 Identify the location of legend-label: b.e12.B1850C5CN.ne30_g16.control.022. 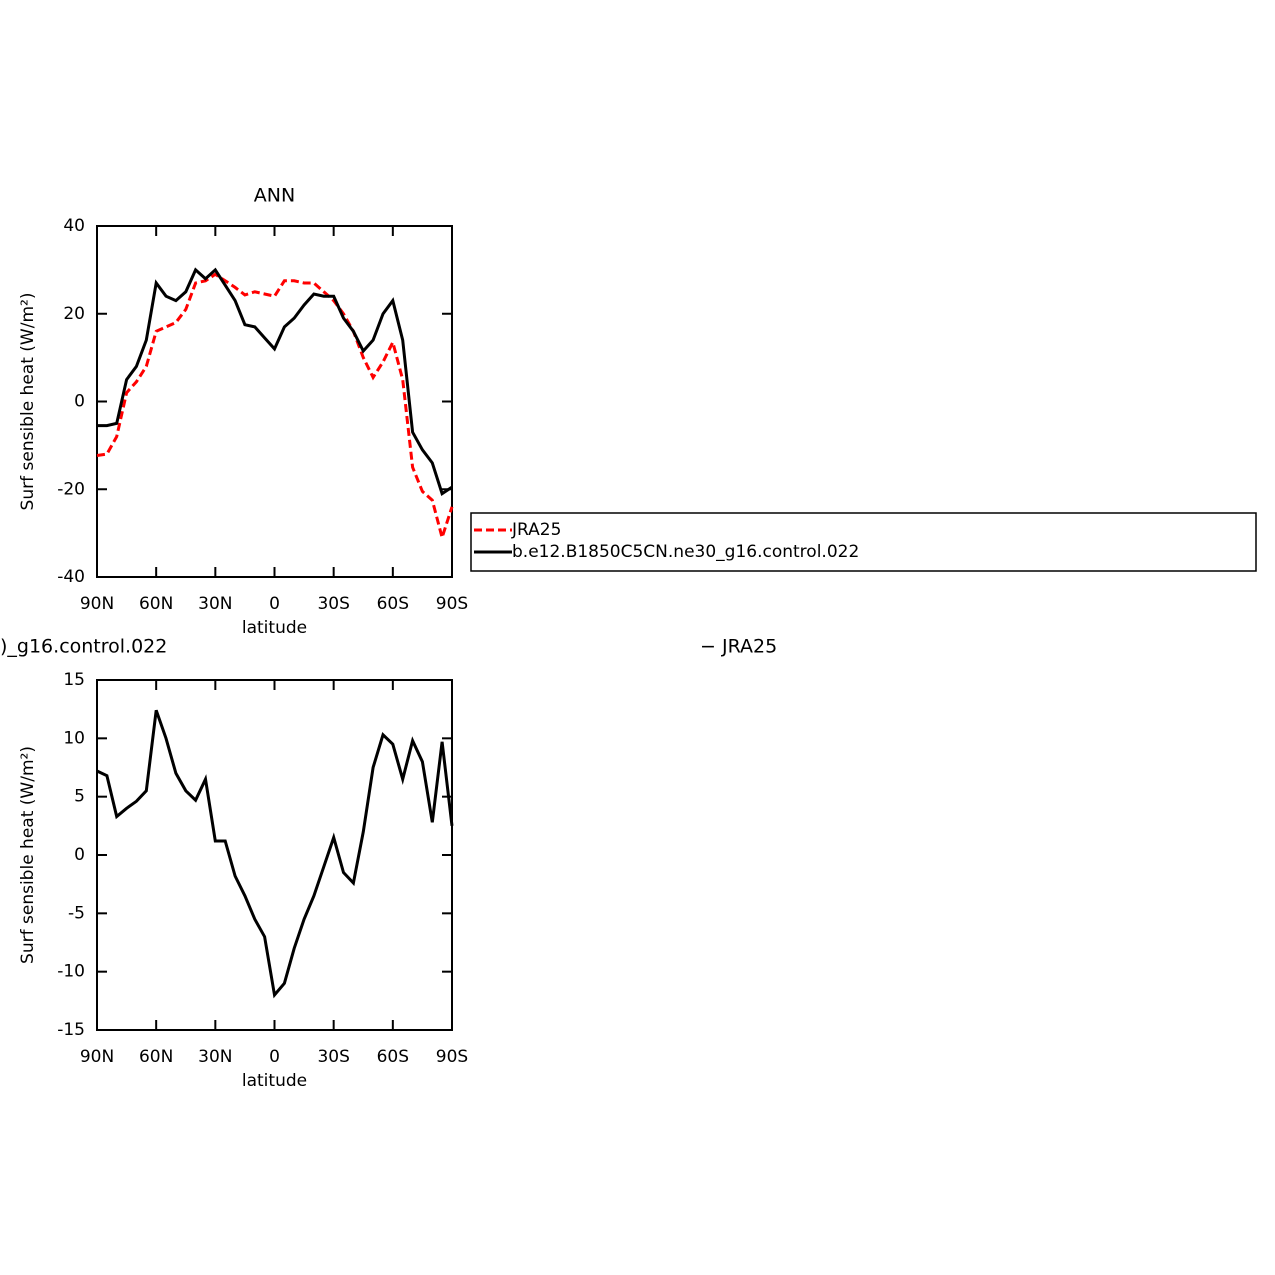
(685, 552).